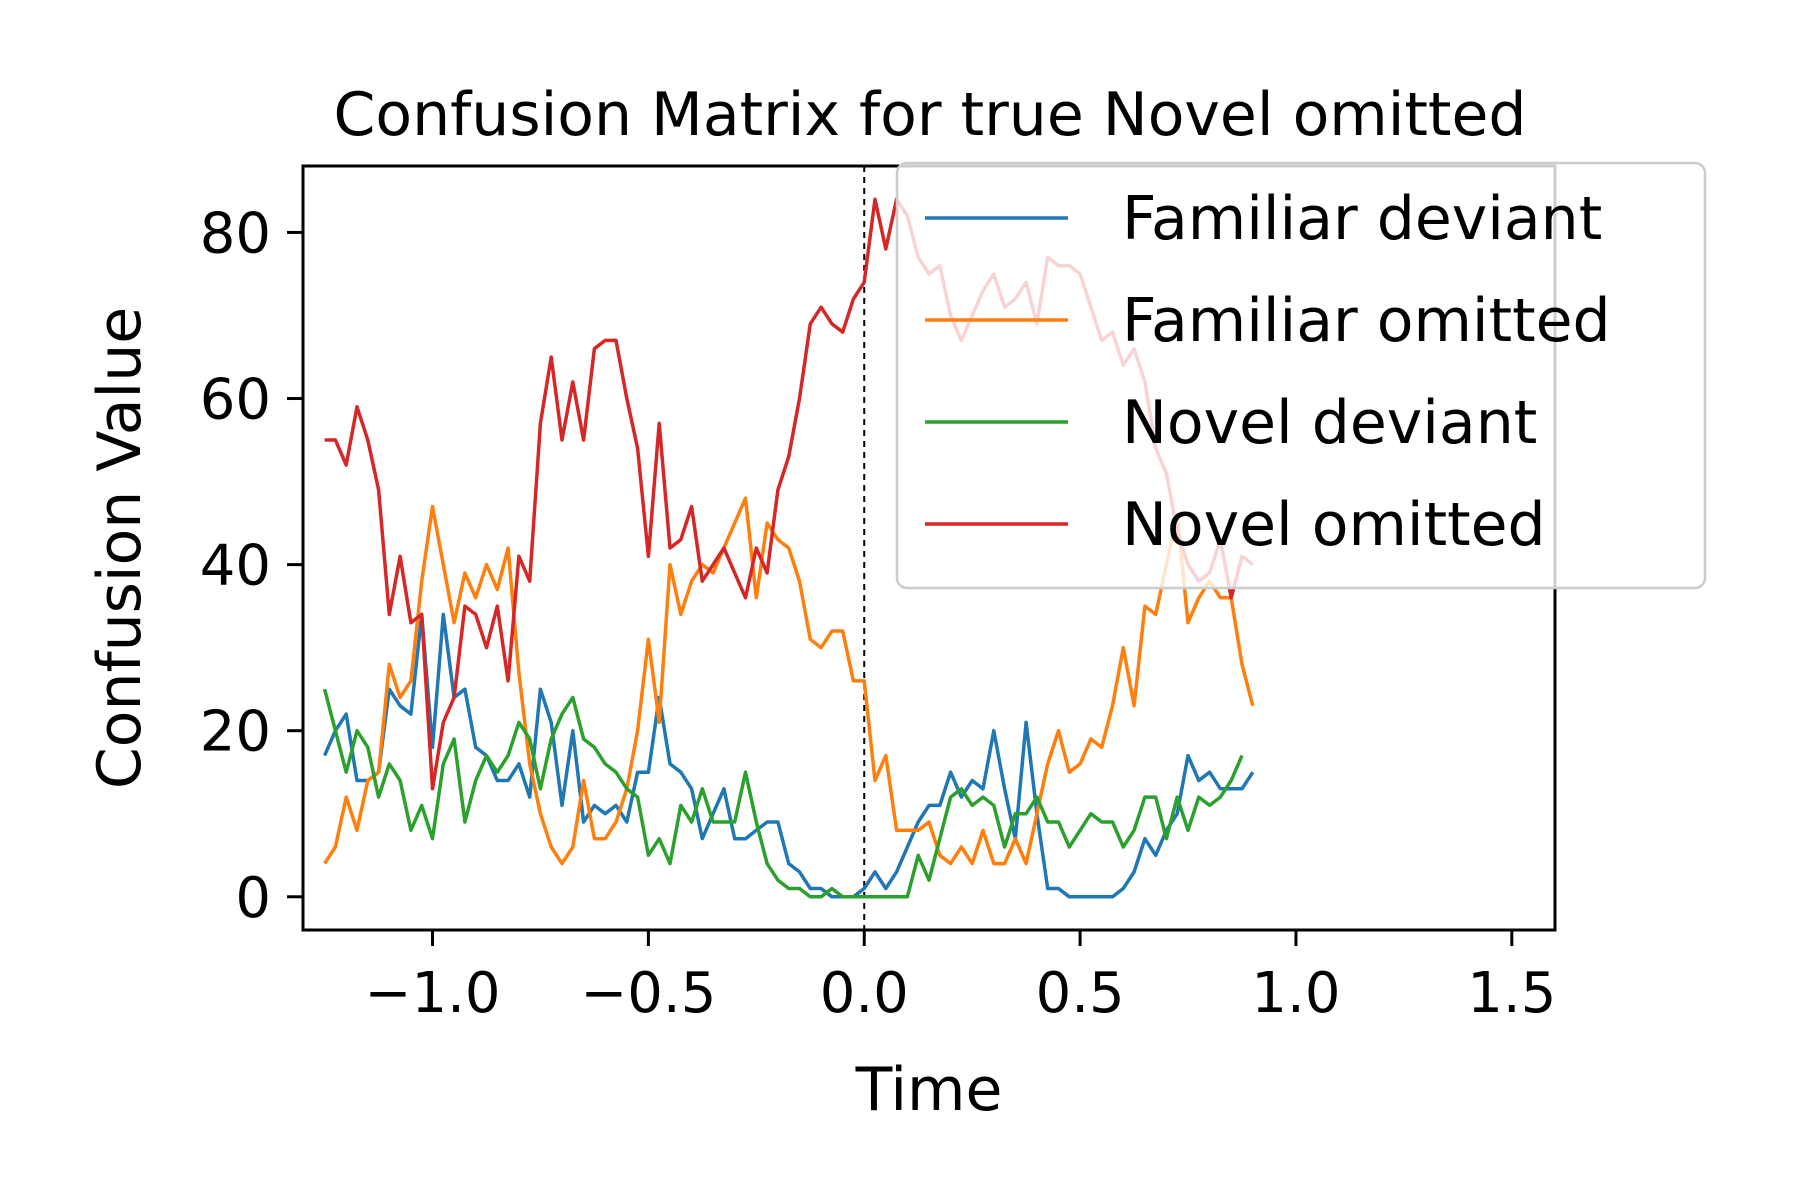 The width and height of the screenshot is (1800, 1200). I want to click on x-tick-label: 1.0, so click(1295, 993).